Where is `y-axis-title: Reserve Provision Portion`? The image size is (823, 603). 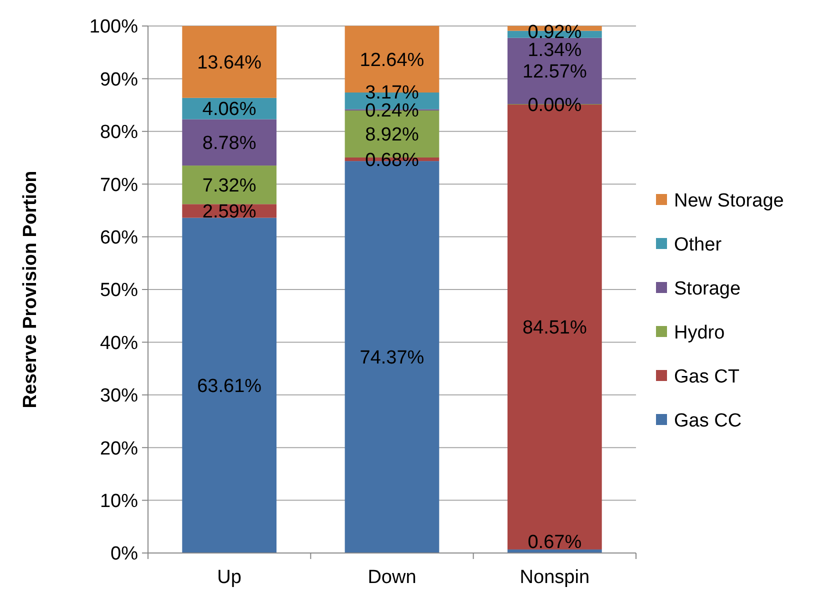
y-axis-title: Reserve Provision Portion is located at coordinates (30, 289).